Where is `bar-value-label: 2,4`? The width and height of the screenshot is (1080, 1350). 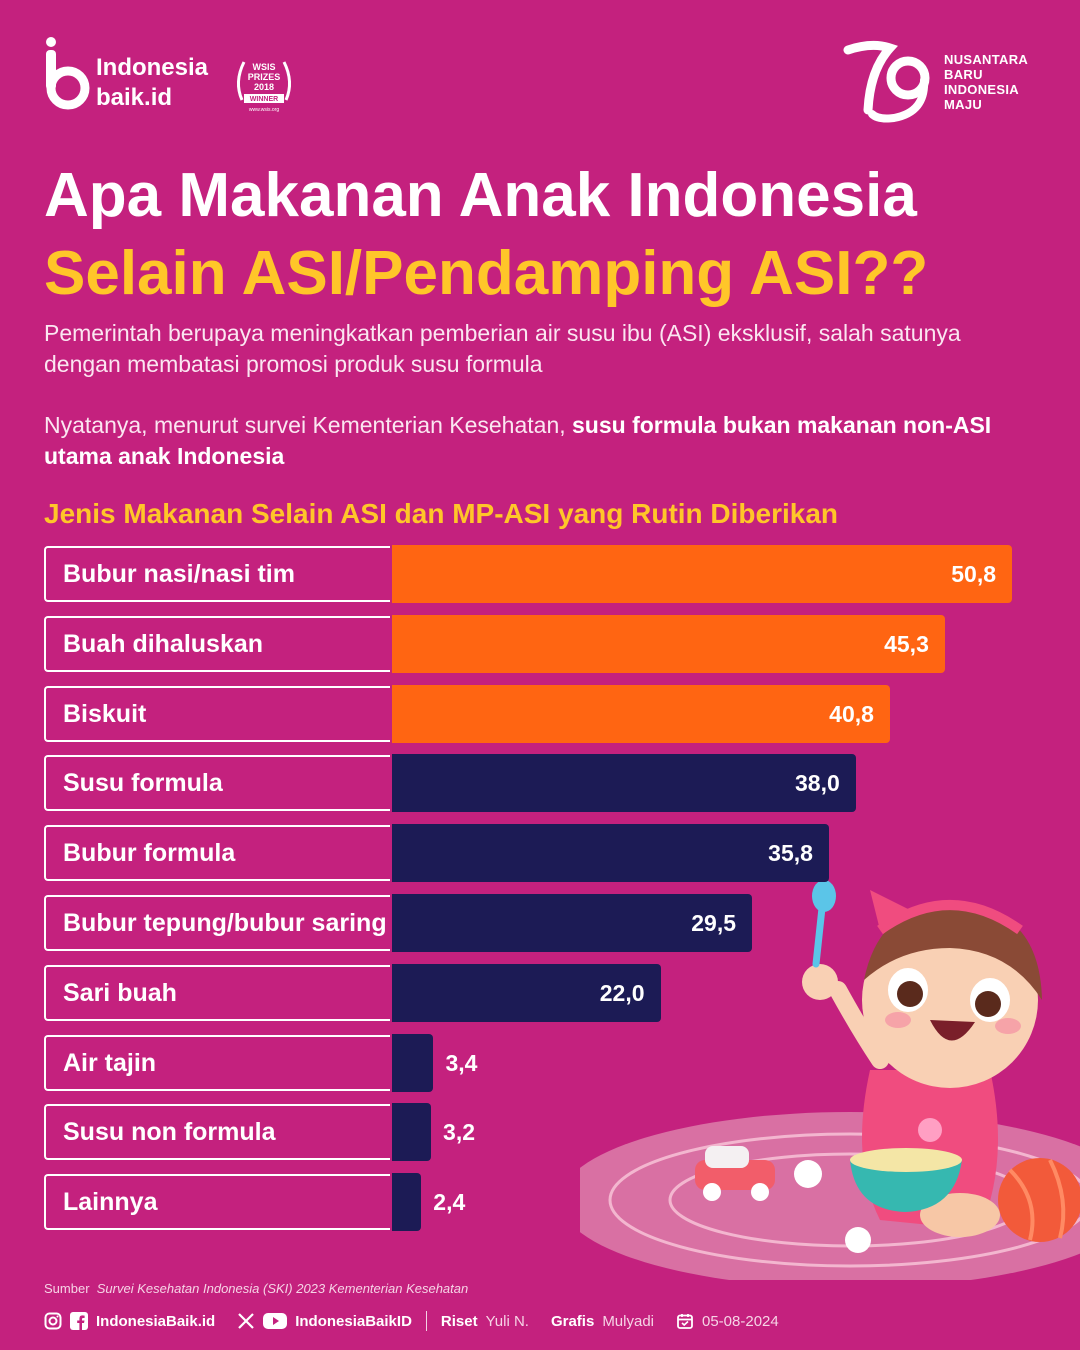 bar-value-label: 2,4 is located at coordinates (449, 1202).